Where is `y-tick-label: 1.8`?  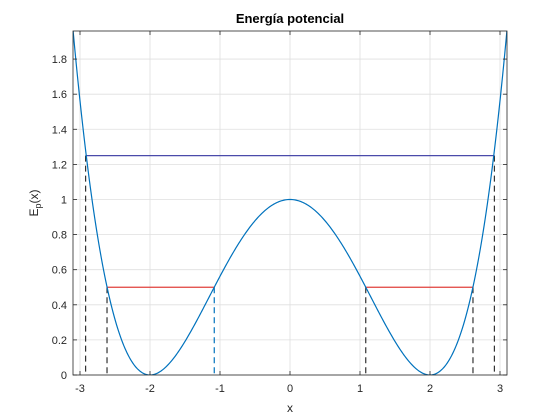 y-tick-label: 1.8 is located at coordinates (59, 60).